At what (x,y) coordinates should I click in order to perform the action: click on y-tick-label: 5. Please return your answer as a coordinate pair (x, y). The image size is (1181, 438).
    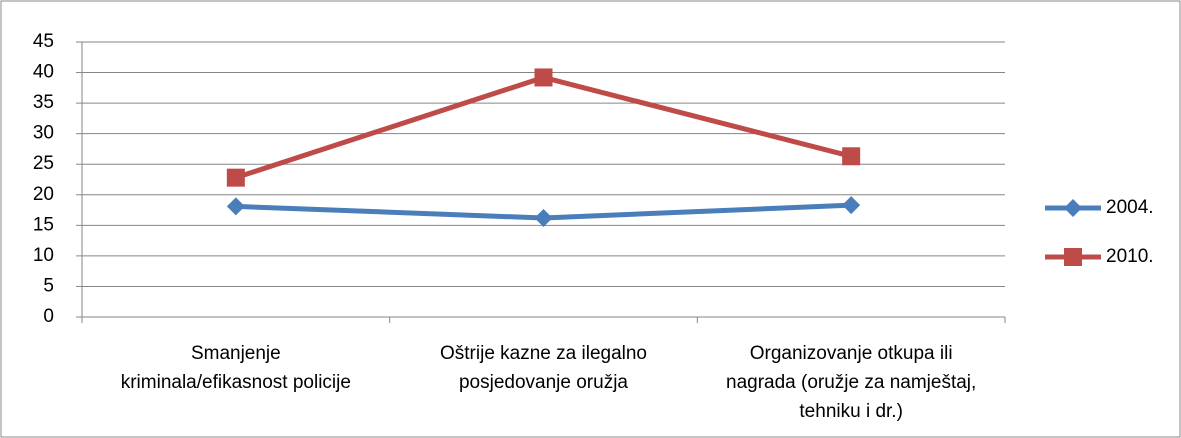
    Looking at the image, I should click on (48, 285).